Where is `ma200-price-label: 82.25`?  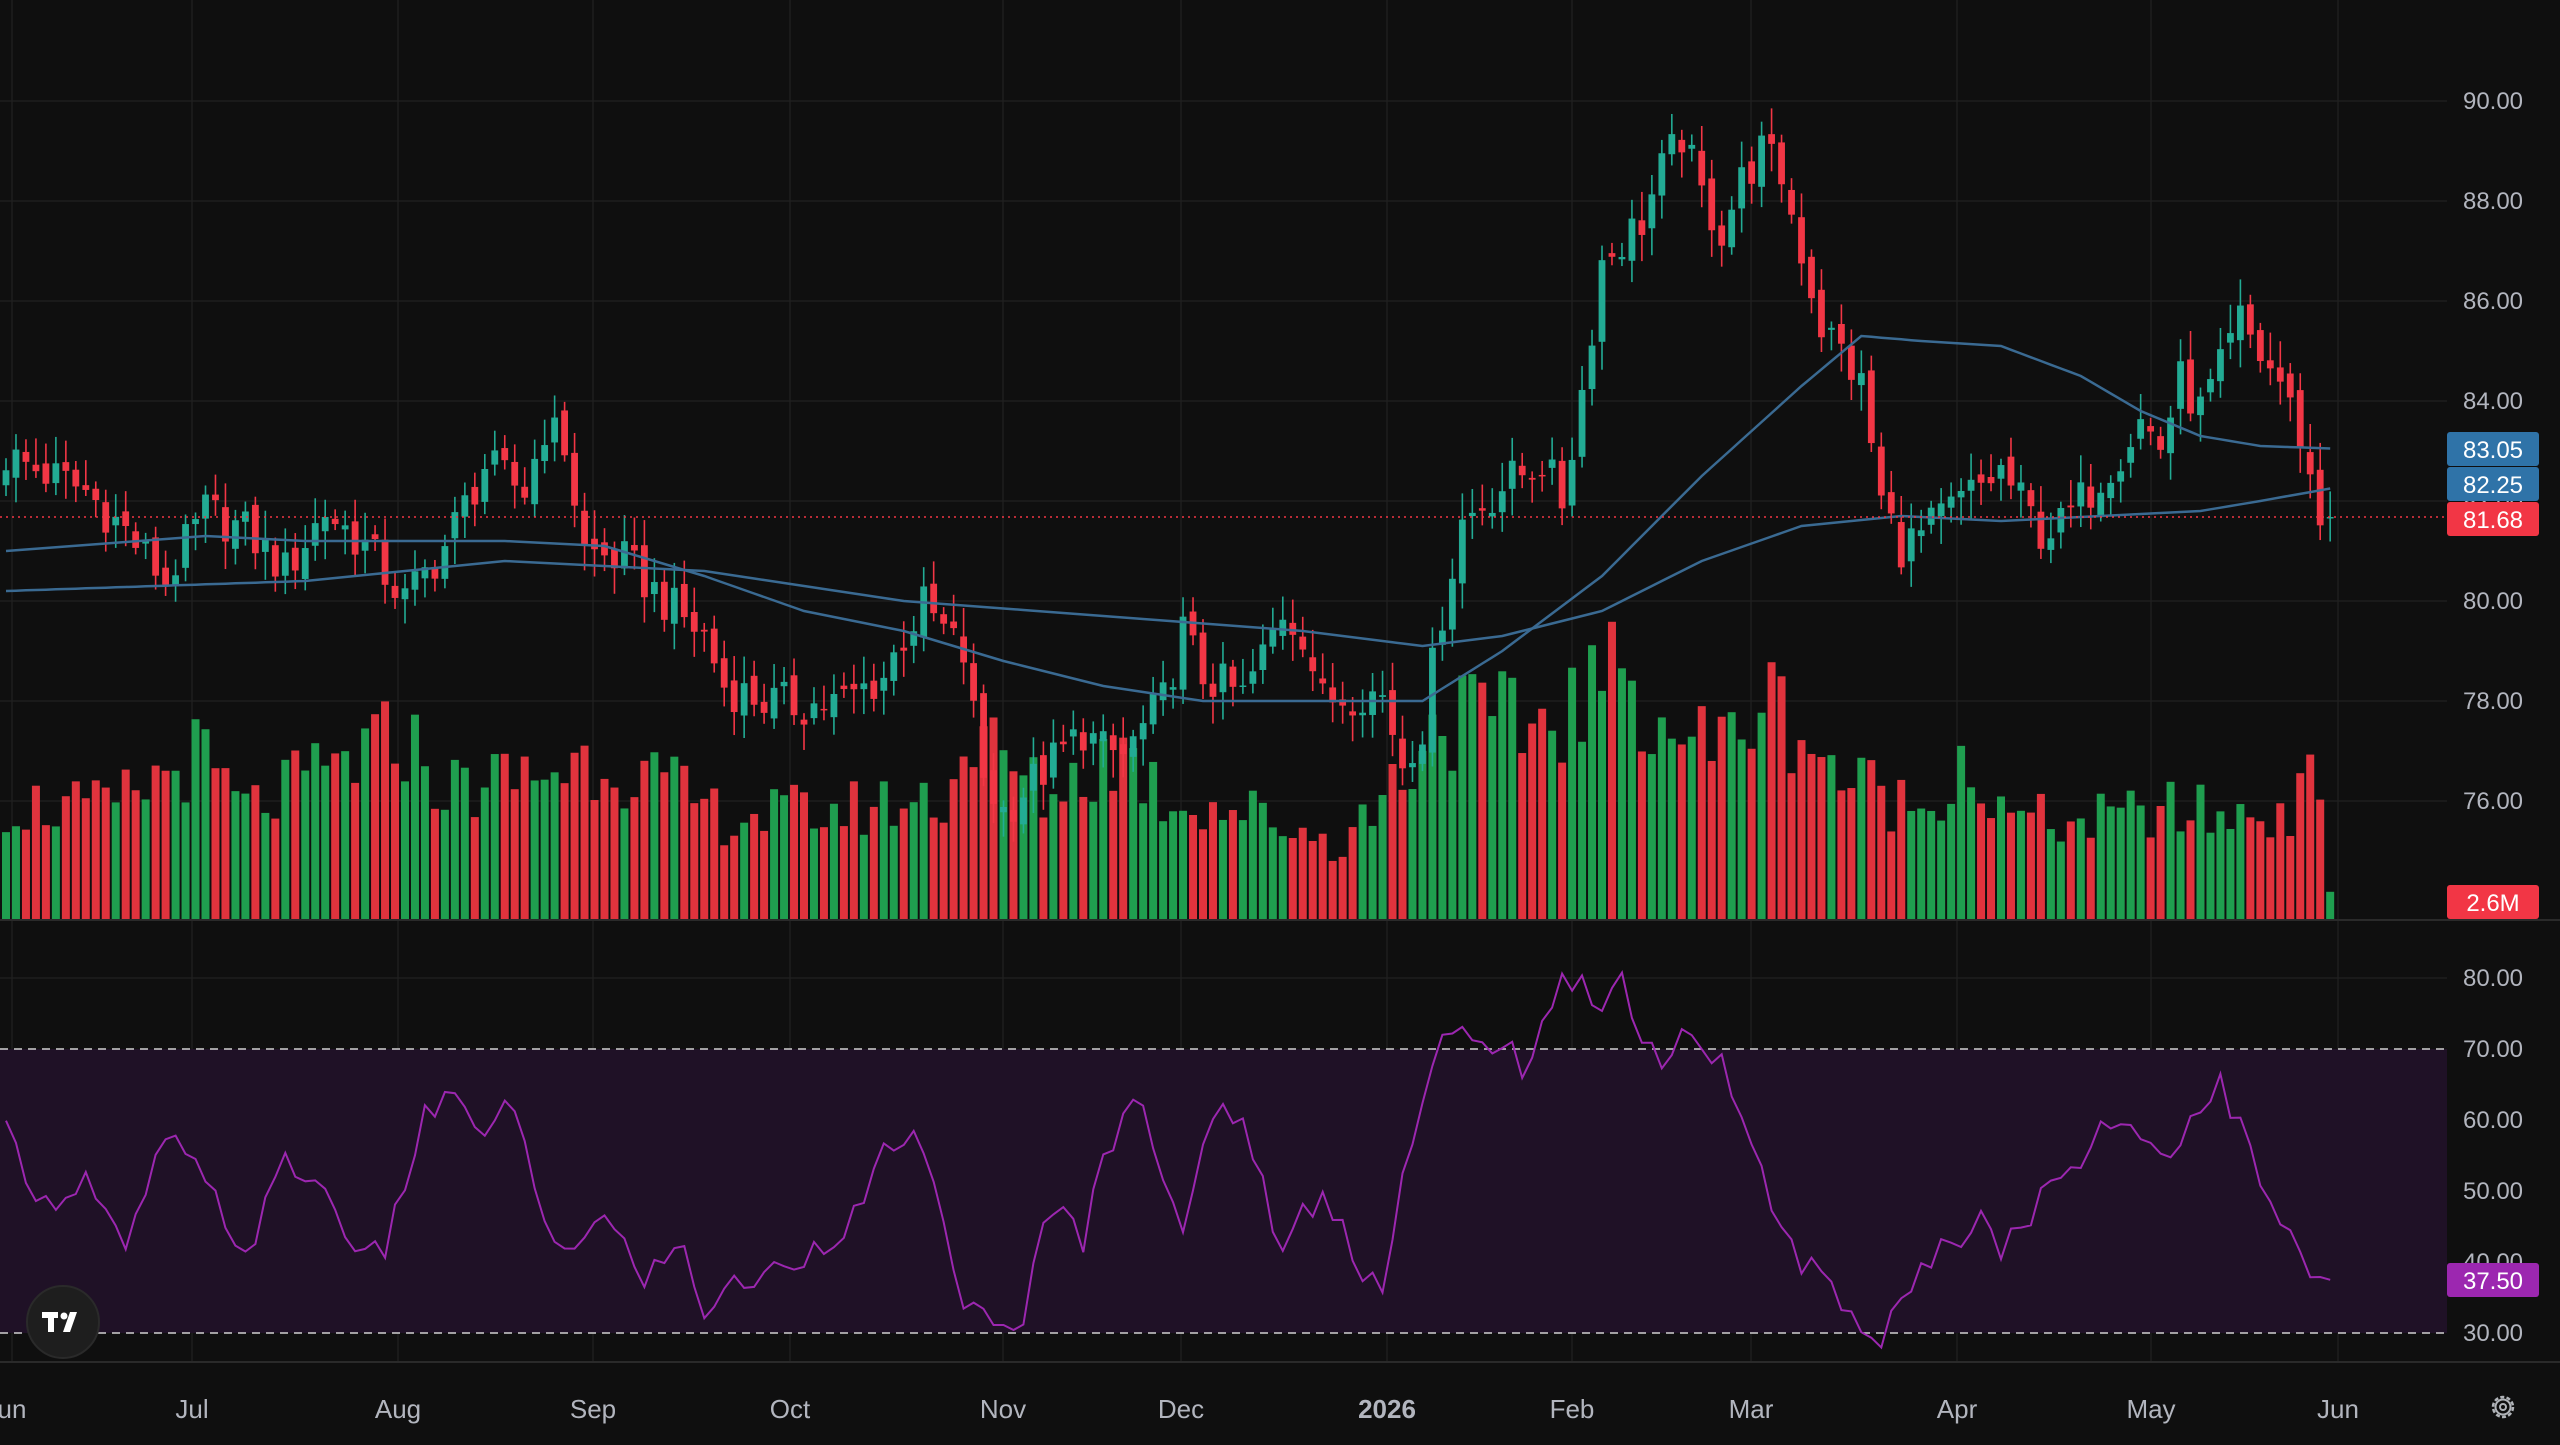 ma200-price-label: 82.25 is located at coordinates (2493, 484).